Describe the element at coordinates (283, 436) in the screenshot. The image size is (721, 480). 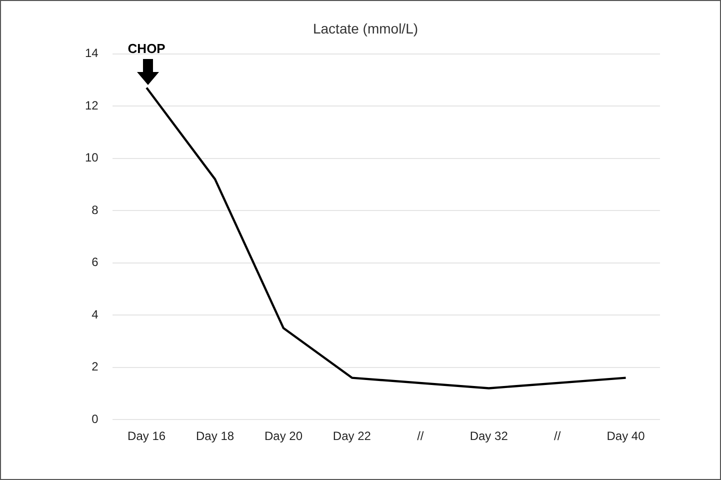
I see `x-tick-label: Day 20` at that location.